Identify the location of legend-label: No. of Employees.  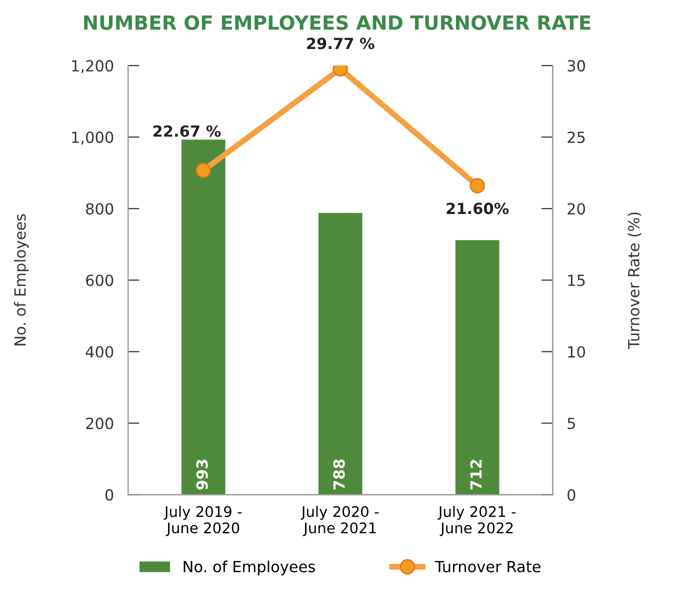
(249, 568).